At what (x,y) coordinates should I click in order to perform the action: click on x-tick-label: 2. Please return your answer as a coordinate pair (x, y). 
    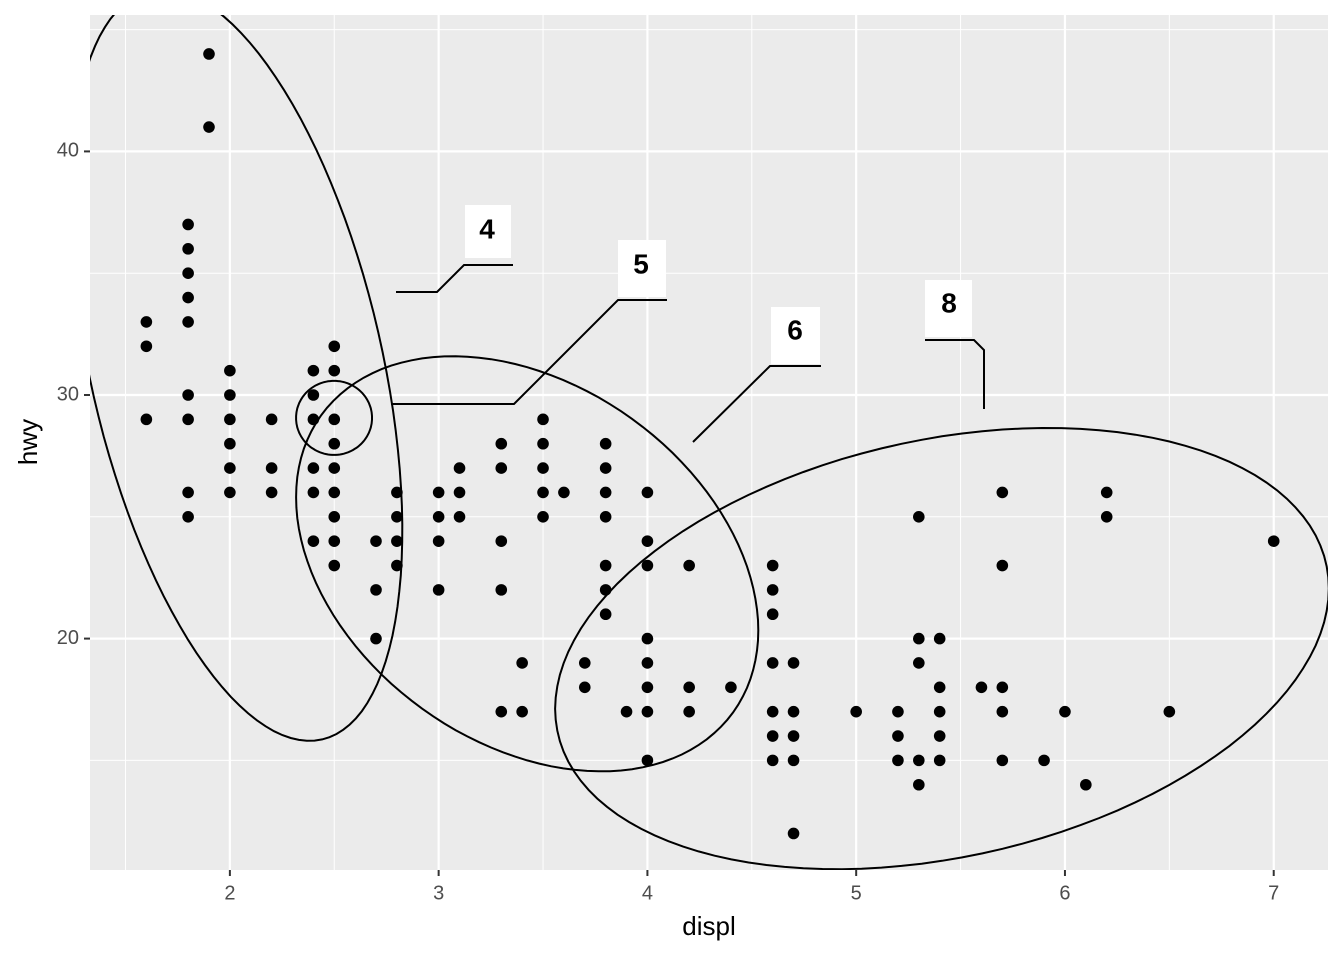
    Looking at the image, I should click on (229, 893).